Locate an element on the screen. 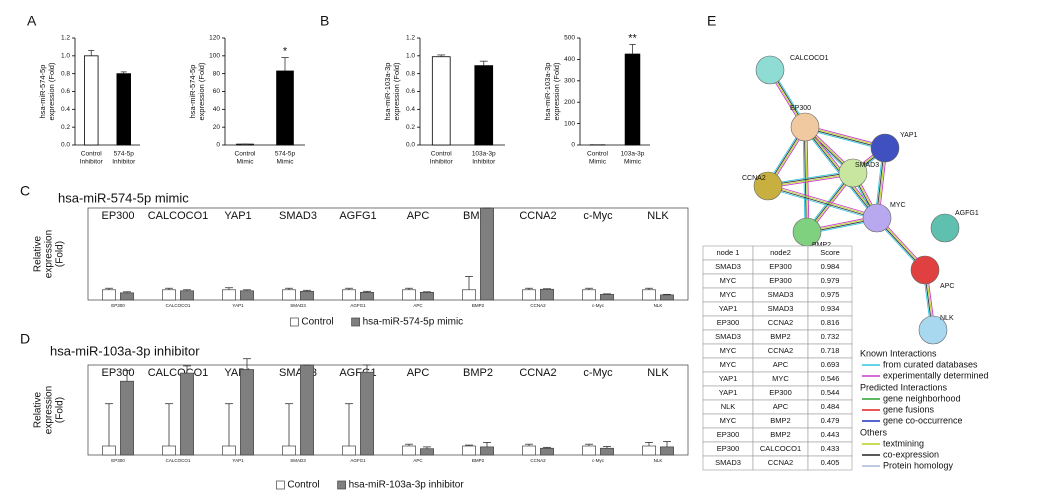 This screenshot has height=495, width=1041. node-label: EP300 is located at coordinates (800, 108).